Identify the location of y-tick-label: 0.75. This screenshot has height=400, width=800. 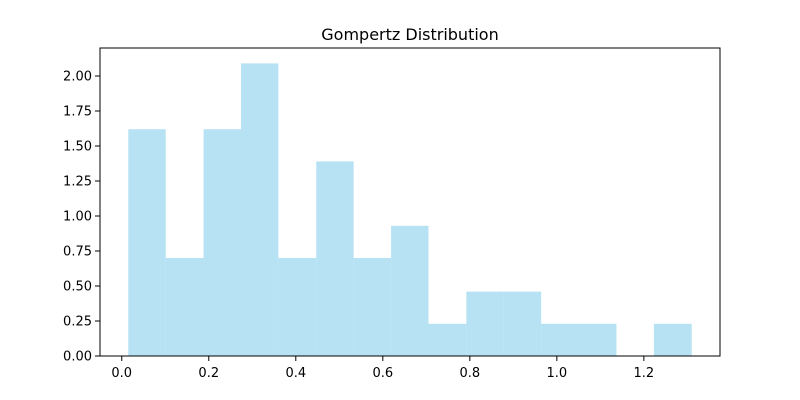
(77, 252).